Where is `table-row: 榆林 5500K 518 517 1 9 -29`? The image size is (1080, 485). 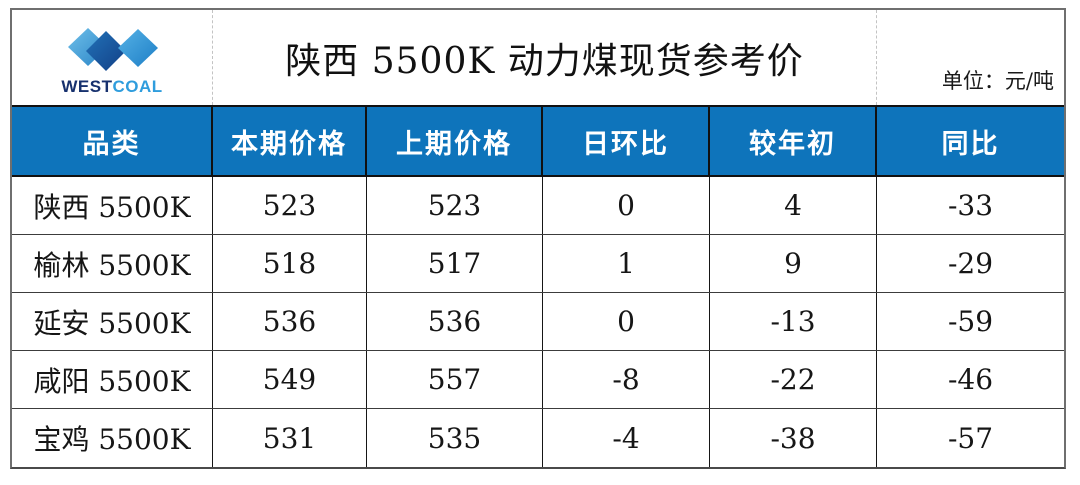
table-row: 榆林 5500K 518 517 1 9 -29 is located at coordinates (538, 264).